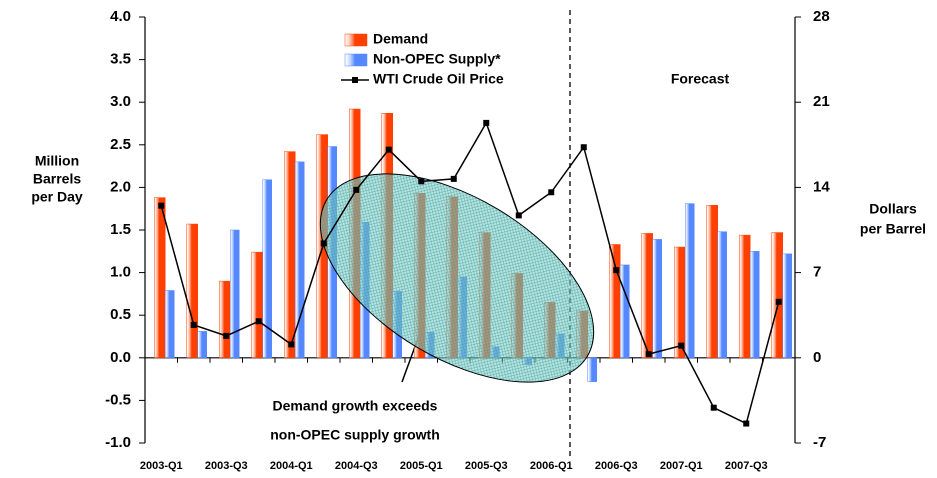 The width and height of the screenshot is (937, 478). I want to click on x-tick-label: 2006-Q1, so click(551, 466).